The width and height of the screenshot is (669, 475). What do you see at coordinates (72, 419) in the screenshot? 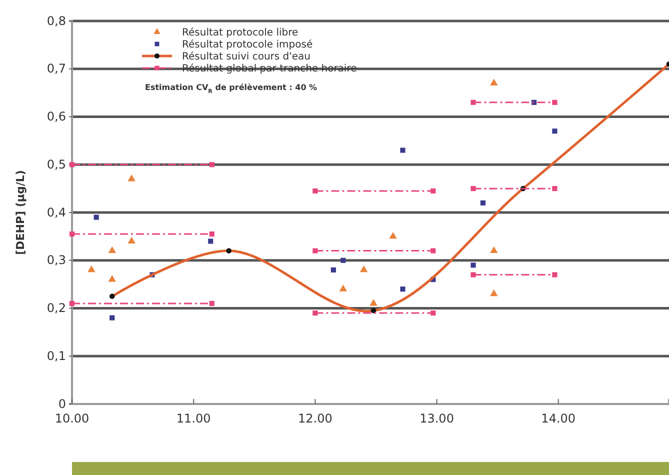
I see `x-tick-label: 10.00` at bounding box center [72, 419].